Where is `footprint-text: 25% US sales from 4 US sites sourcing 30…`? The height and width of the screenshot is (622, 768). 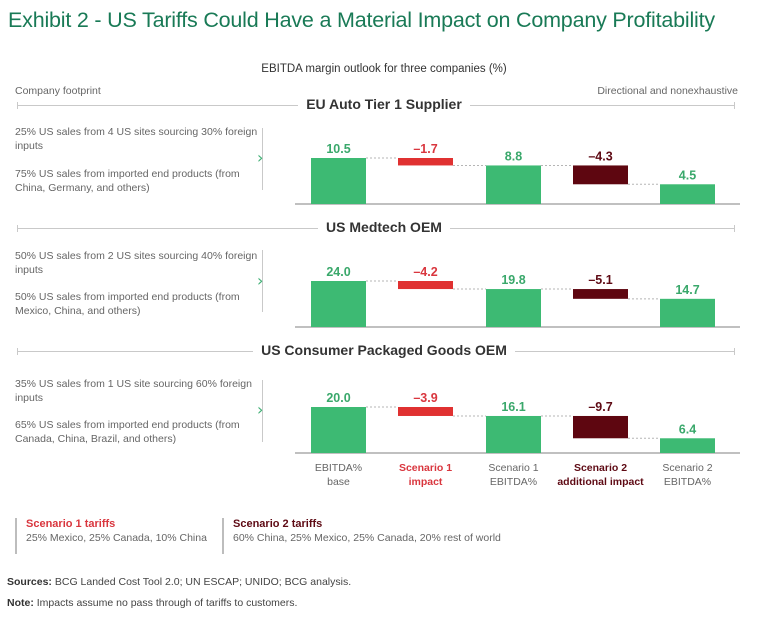 footprint-text: 25% US sales from 4 US sites sourcing 30… is located at coordinates (136, 139).